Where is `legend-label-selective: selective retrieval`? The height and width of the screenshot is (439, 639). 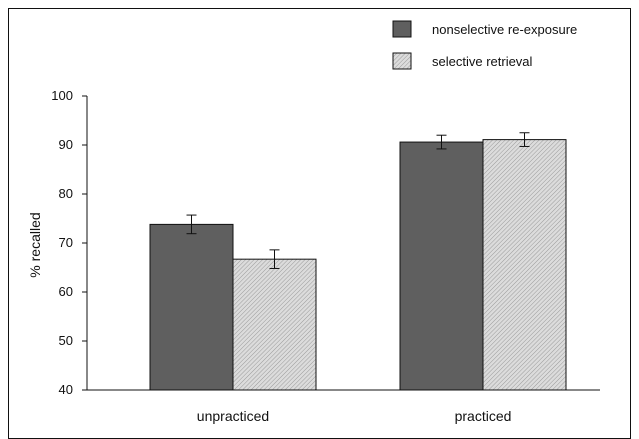
legend-label-selective: selective retrieval is located at coordinates (482, 61).